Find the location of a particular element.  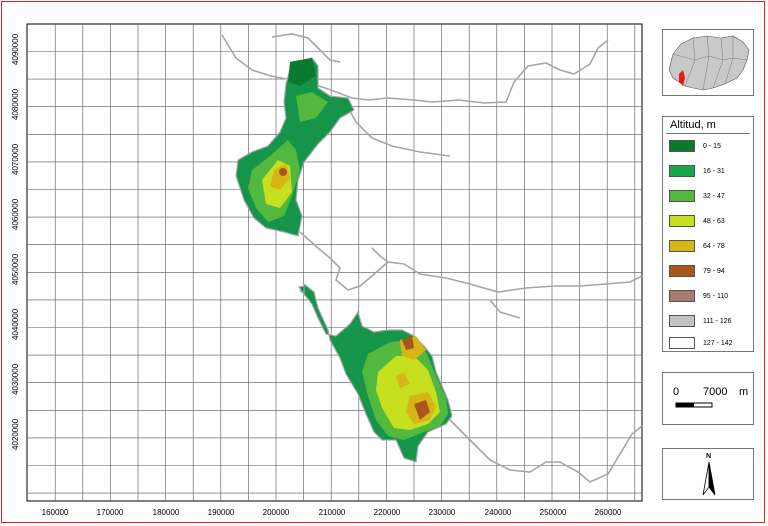

legend-item: 95 - 110 is located at coordinates (698, 296).